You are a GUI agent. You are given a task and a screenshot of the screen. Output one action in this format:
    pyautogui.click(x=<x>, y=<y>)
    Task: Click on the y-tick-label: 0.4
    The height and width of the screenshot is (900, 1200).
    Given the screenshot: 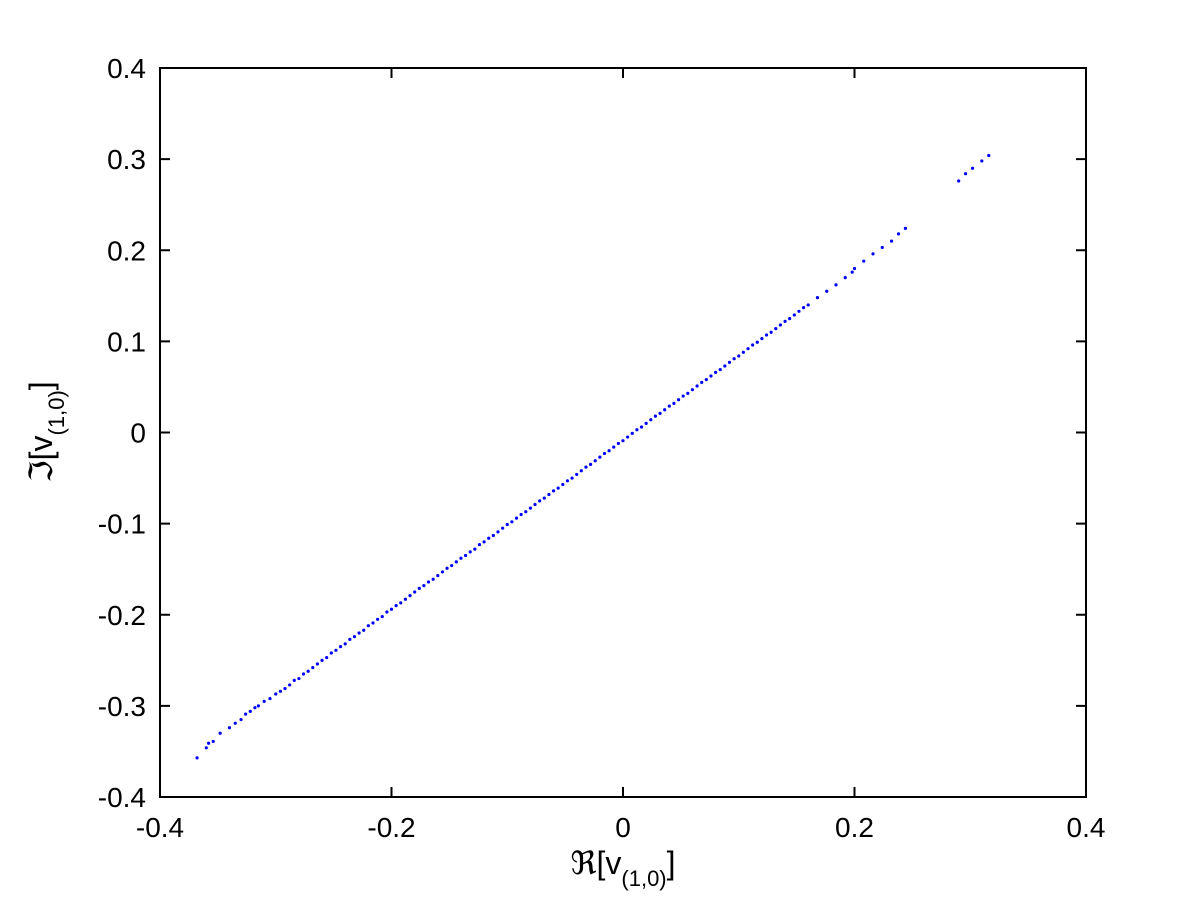 What is the action you would take?
    pyautogui.click(x=126, y=68)
    